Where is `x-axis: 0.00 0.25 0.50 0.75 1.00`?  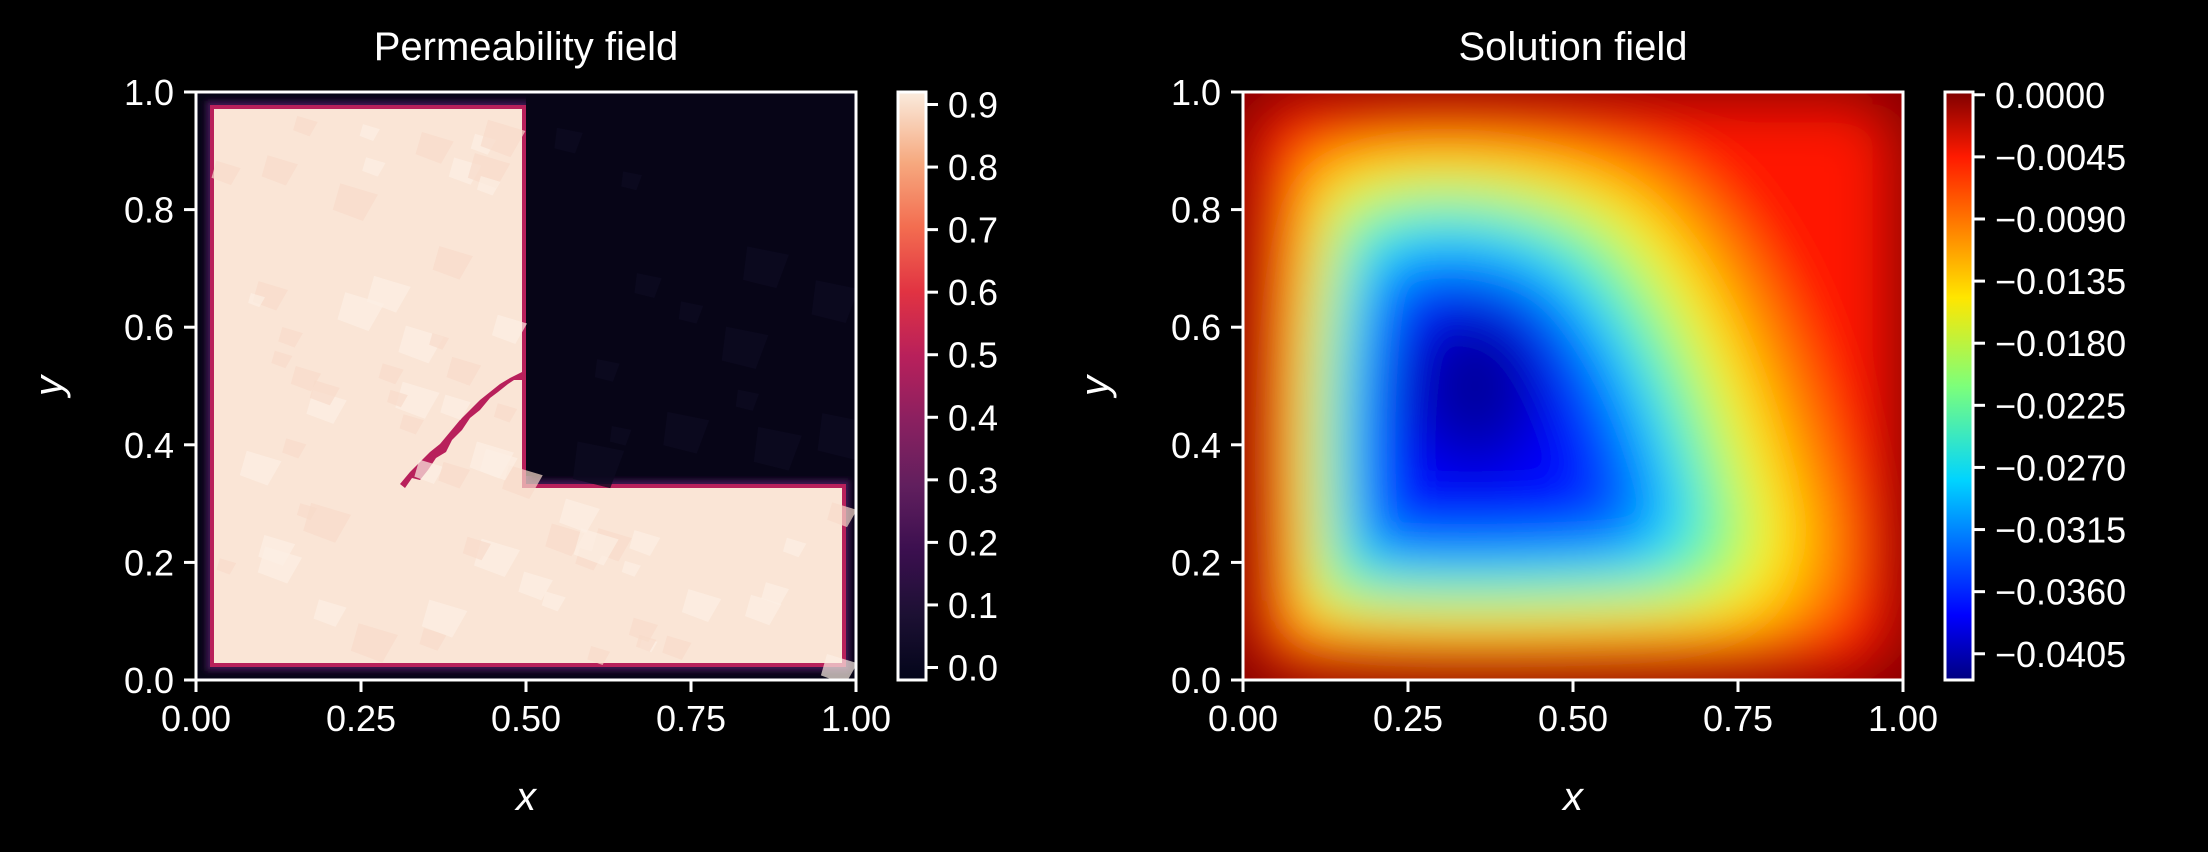 x-axis: 0.00 0.25 0.50 0.75 1.00 is located at coordinates (526, 709).